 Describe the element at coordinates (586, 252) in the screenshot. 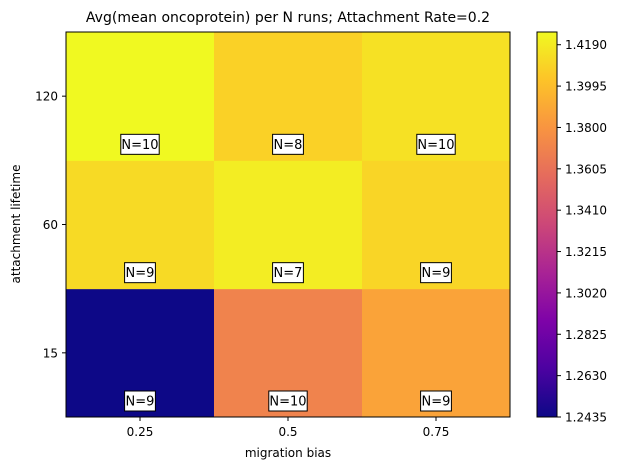

I see `colorbar-tick-label: 1.3215` at that location.